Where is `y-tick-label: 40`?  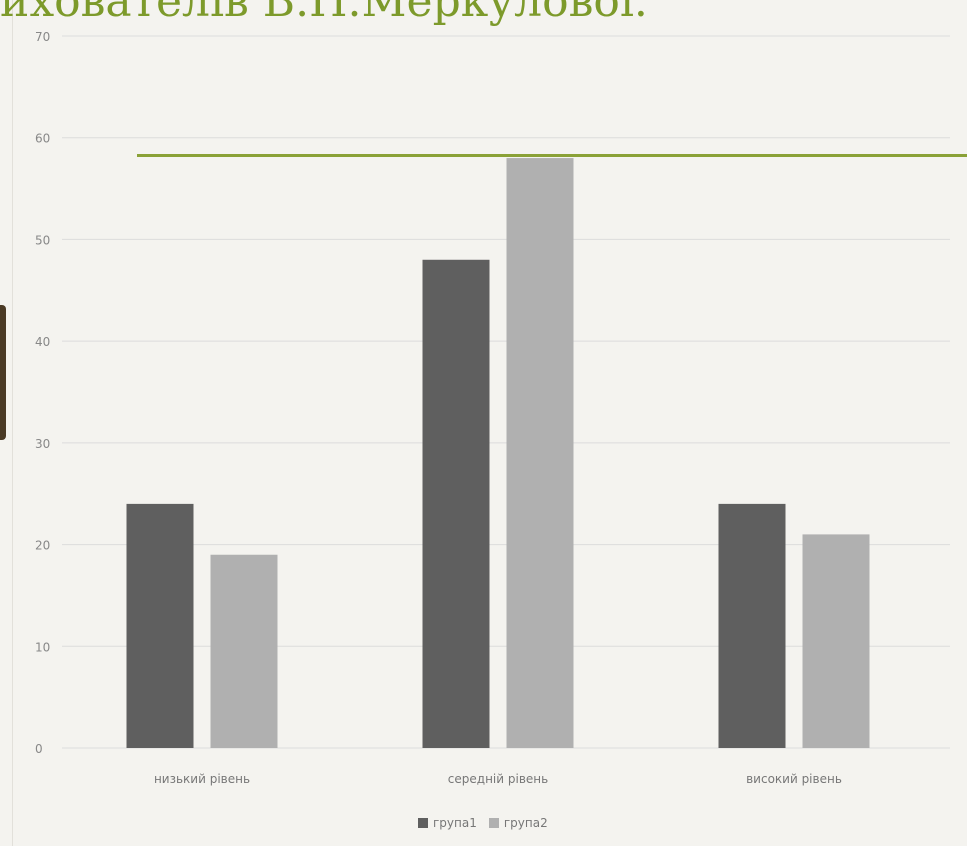
y-tick-label: 40 is located at coordinates (42, 342).